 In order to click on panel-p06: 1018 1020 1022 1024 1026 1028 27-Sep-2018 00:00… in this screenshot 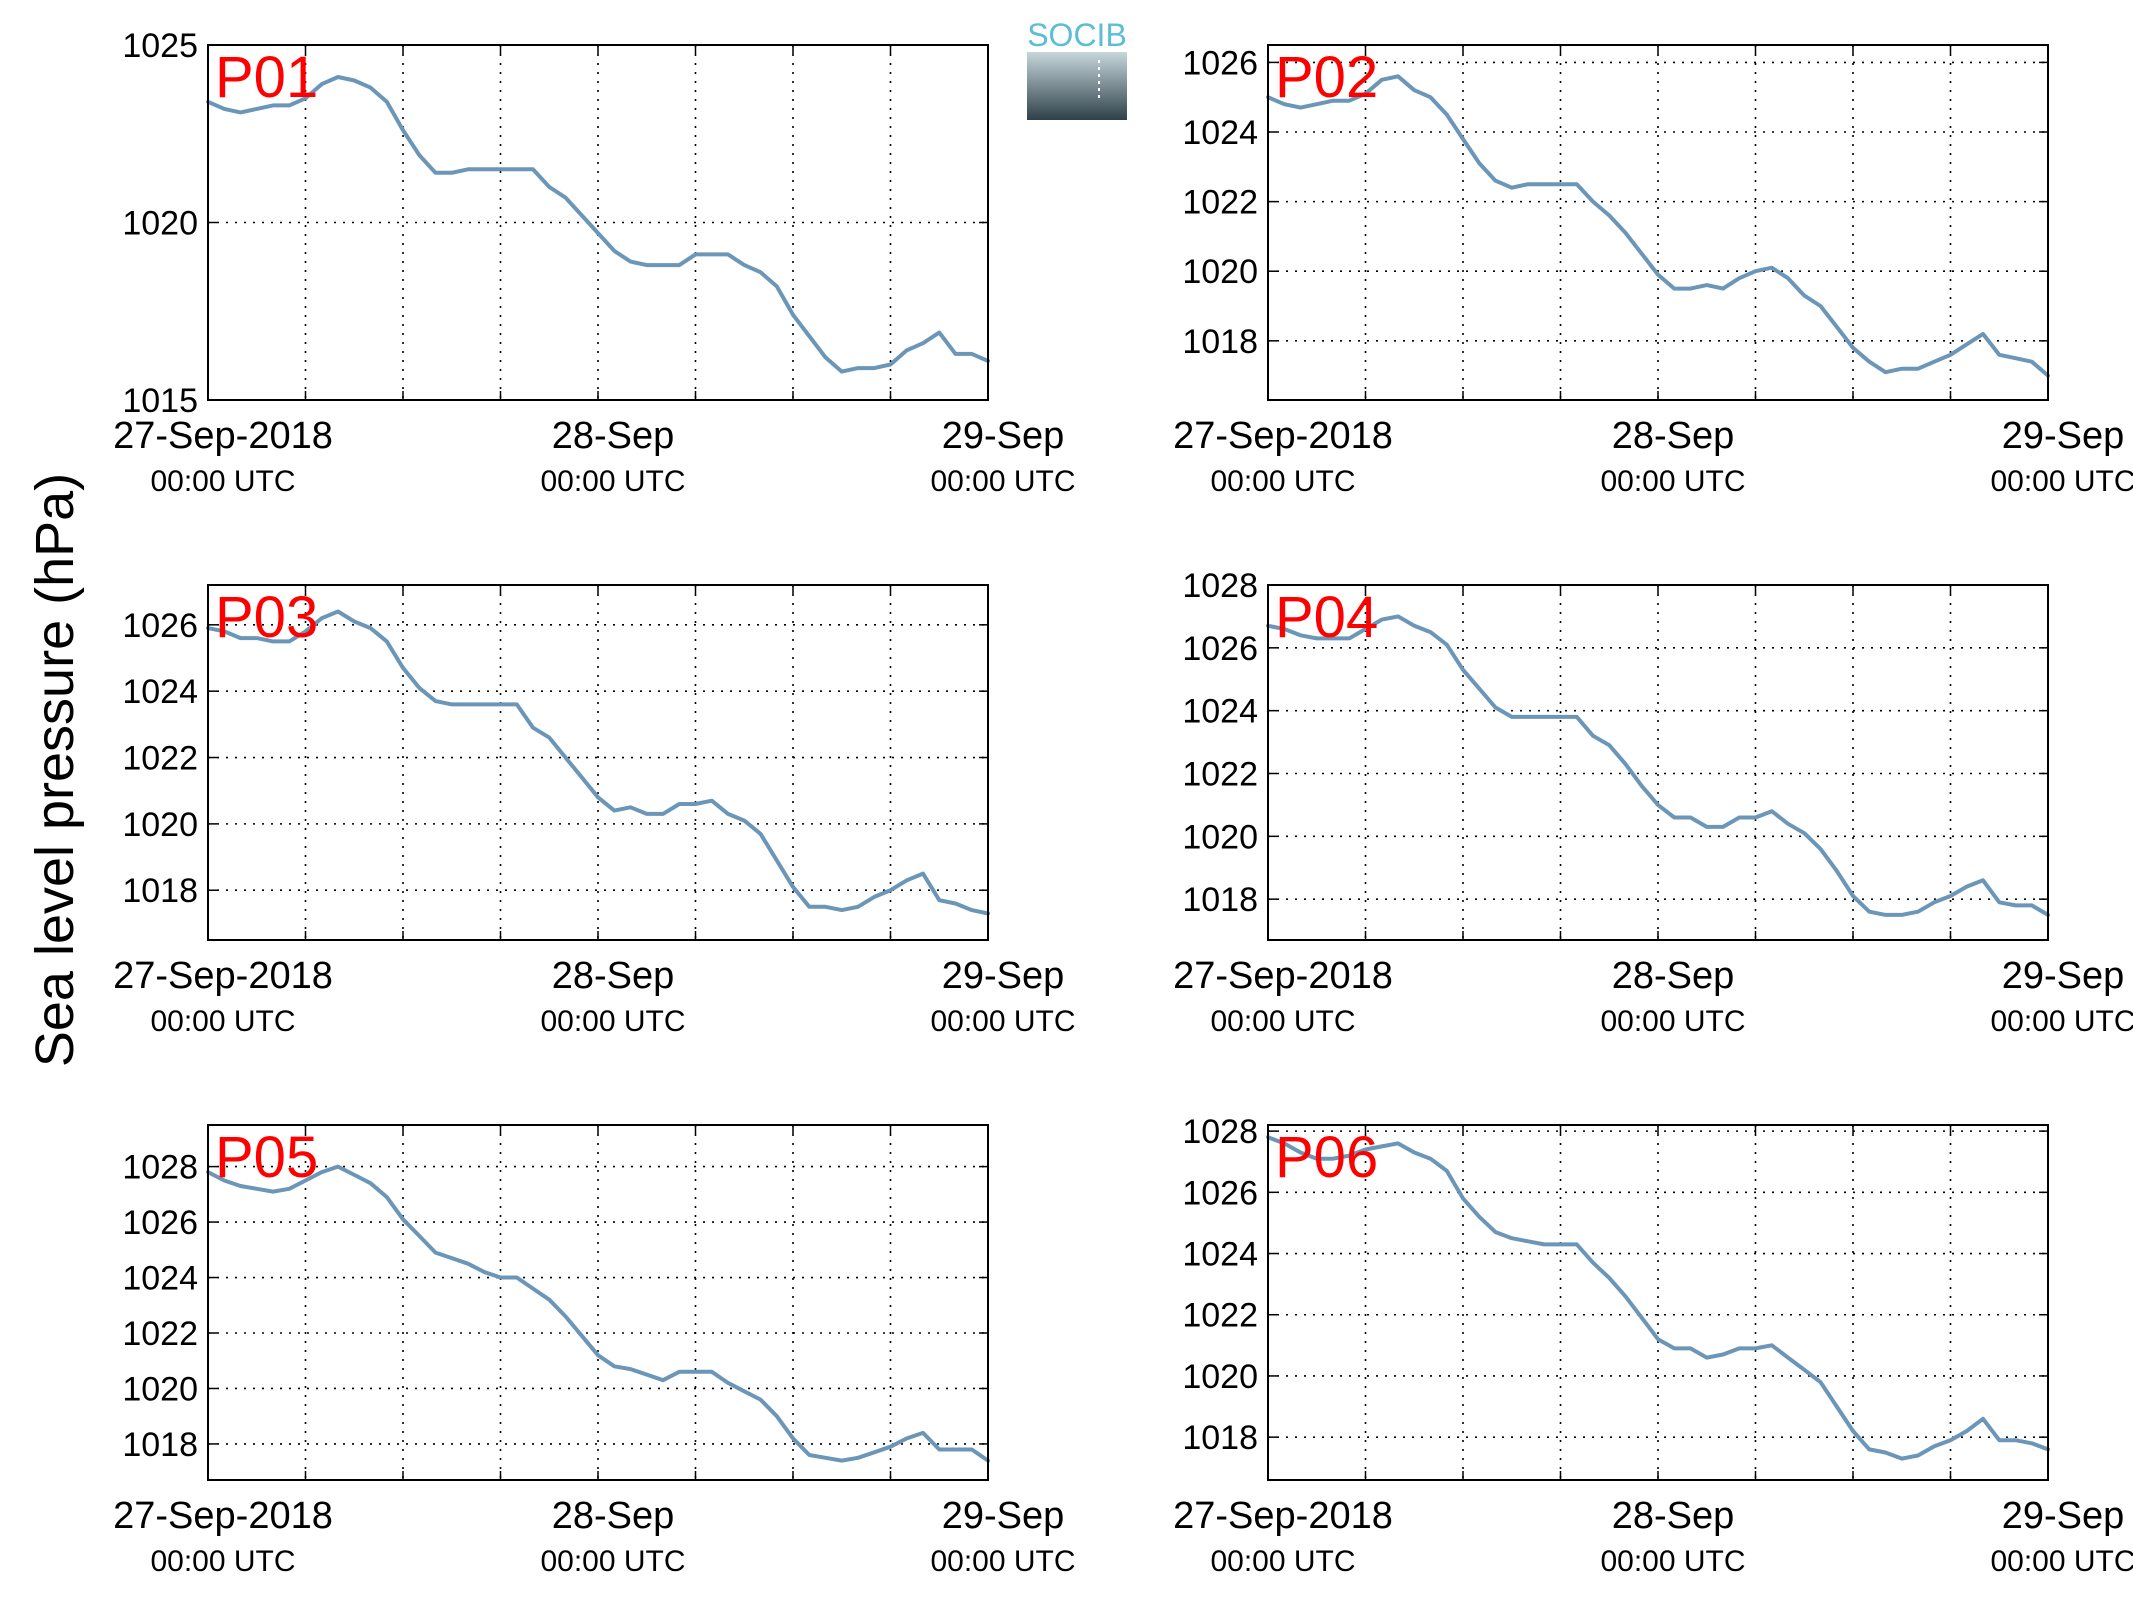, I will do `click(1653, 1345)`.